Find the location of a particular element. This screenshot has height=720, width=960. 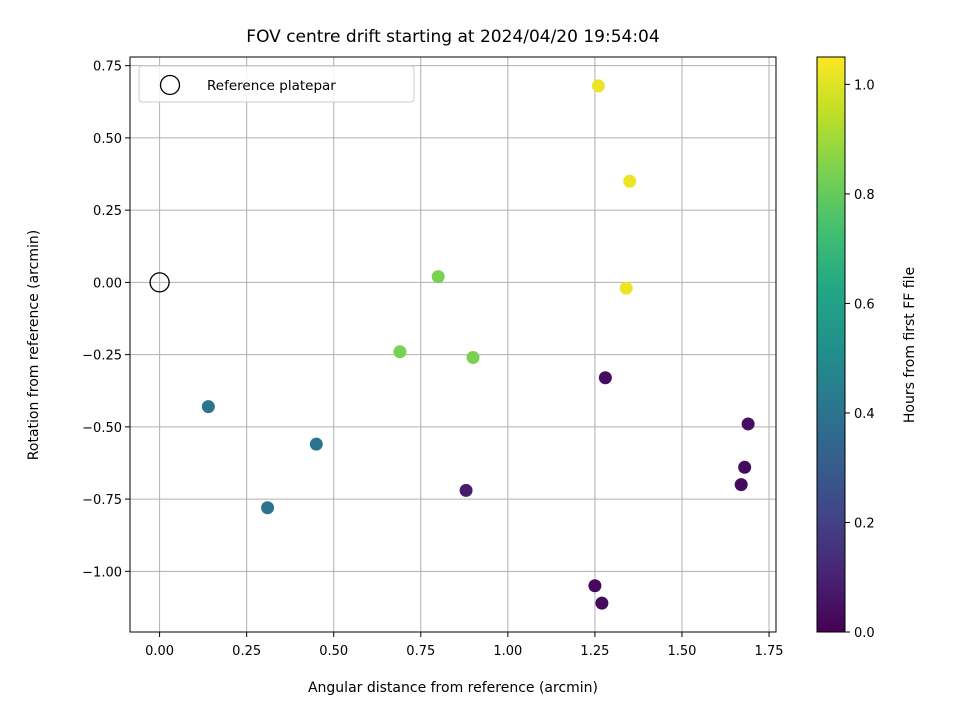

colorbar-tick-label: 0.2 is located at coordinates (864, 523).